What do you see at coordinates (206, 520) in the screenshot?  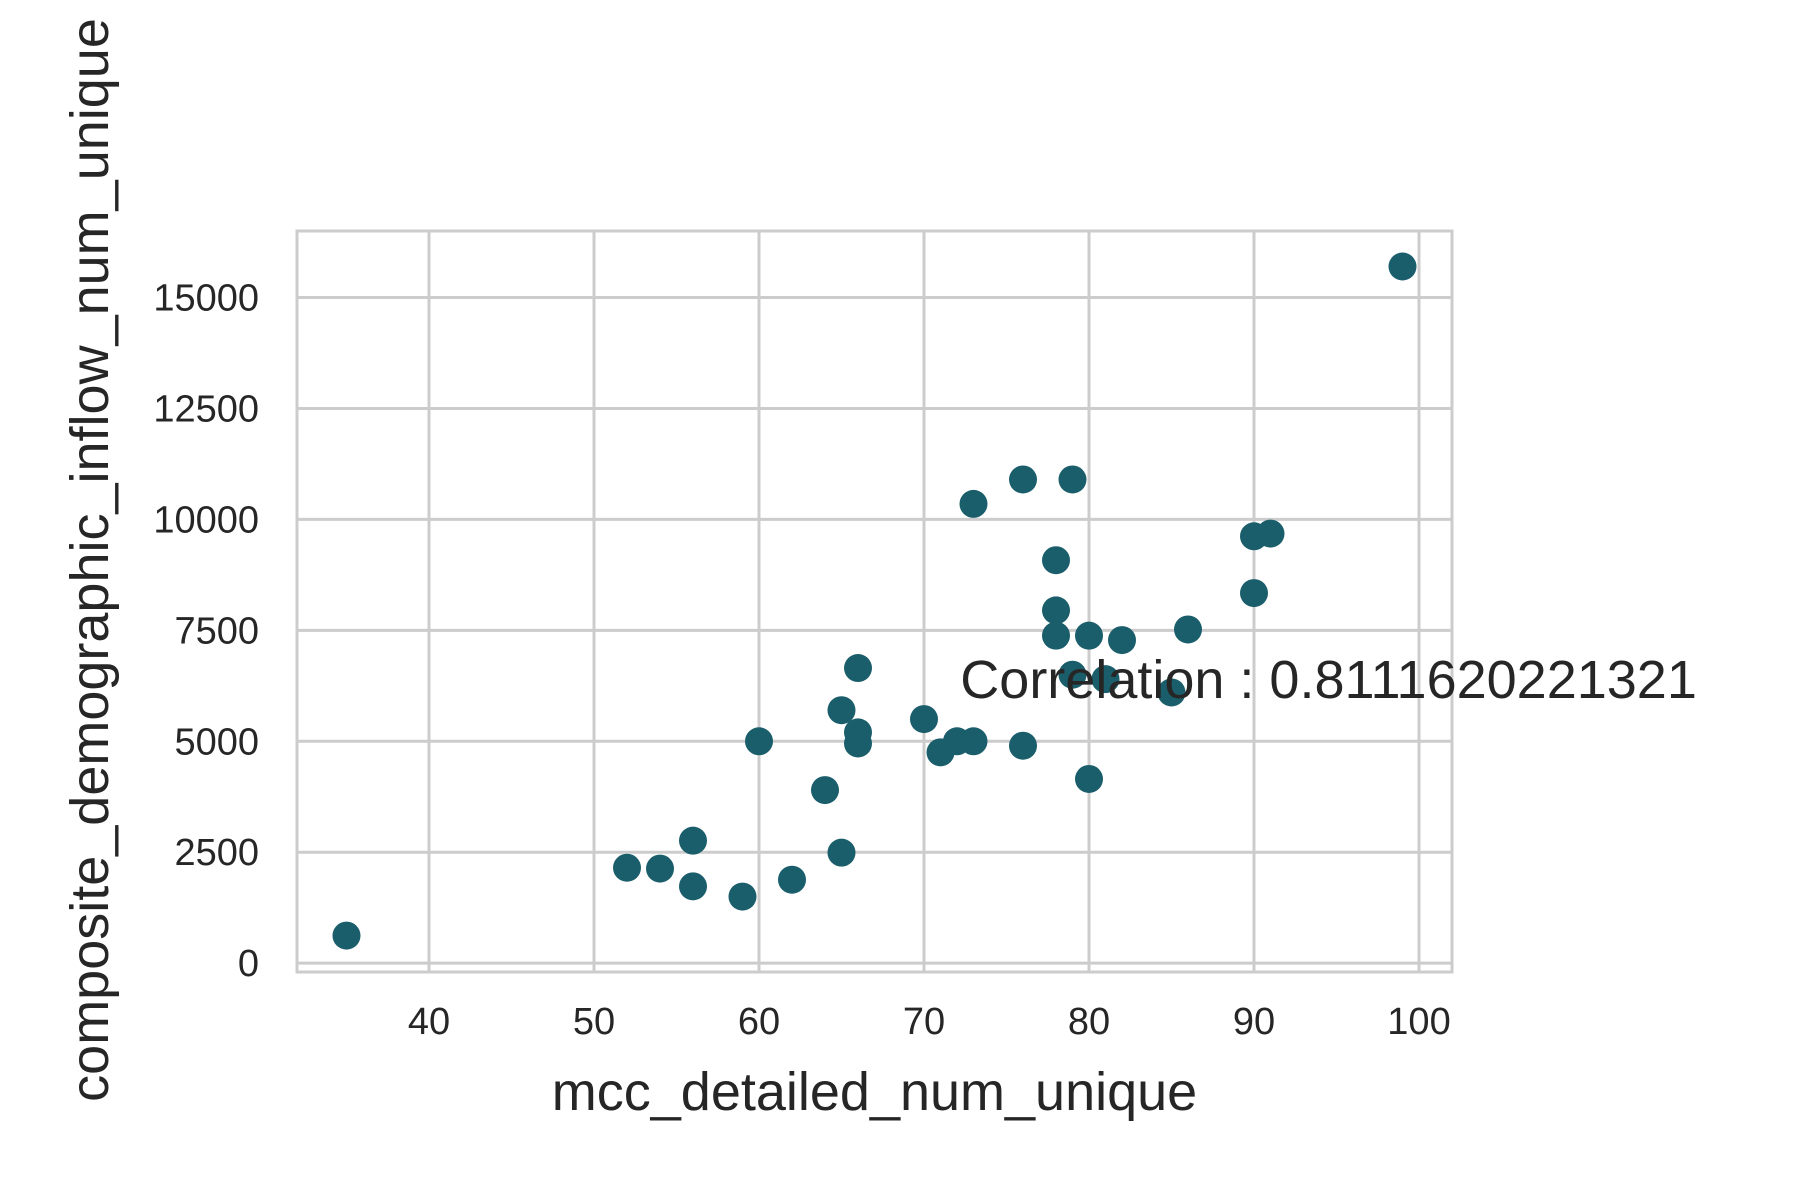 I see `y-tick-label: 10000` at bounding box center [206, 520].